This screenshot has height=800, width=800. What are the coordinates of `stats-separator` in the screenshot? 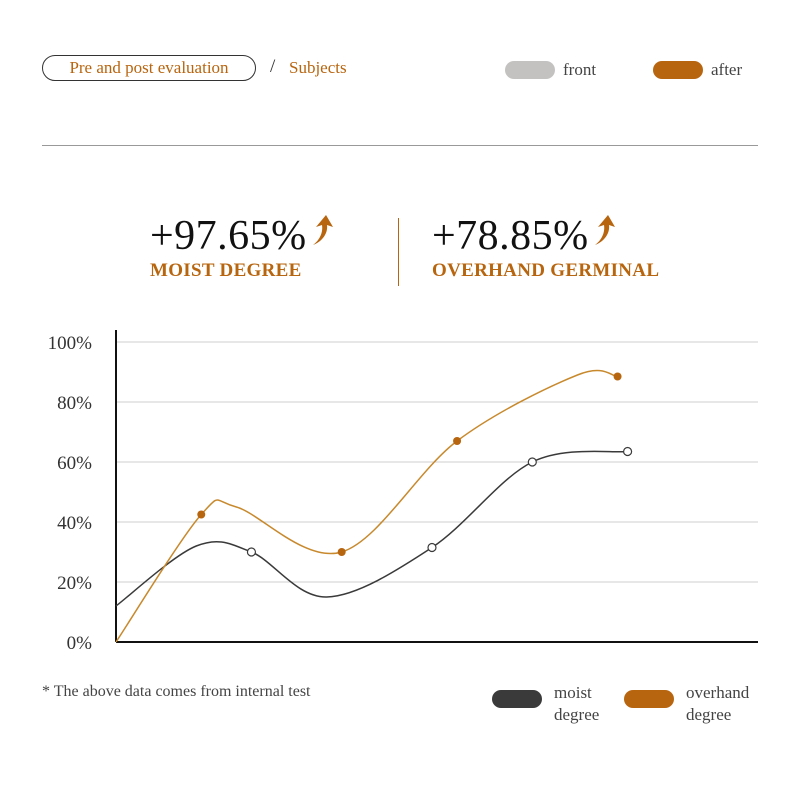 It's located at (398, 252).